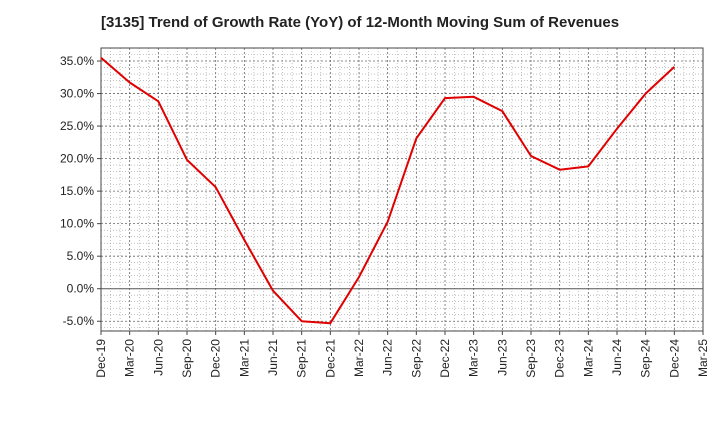 The height and width of the screenshot is (440, 720). I want to click on x-tick-label: Mar-23, so click(474, 358).